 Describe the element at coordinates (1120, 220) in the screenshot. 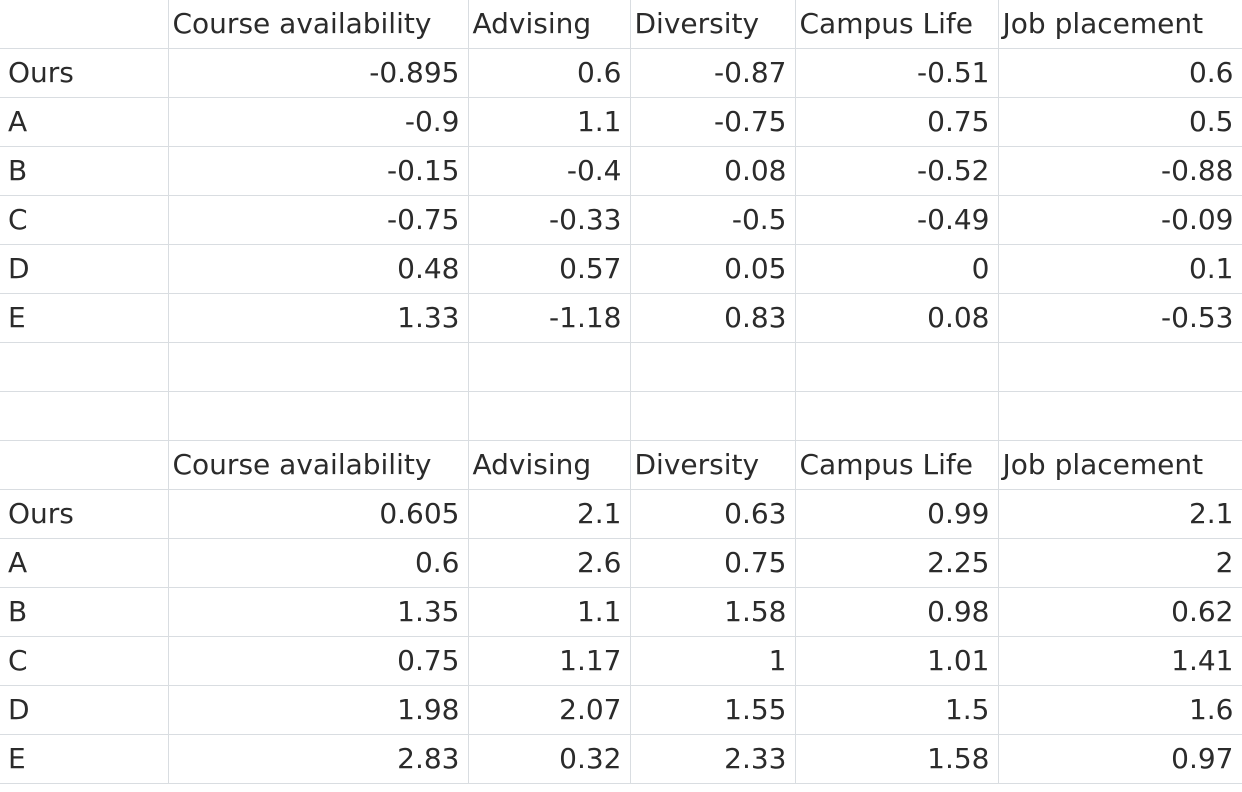

I see `table1-cell-job-placement: -0.09` at that location.